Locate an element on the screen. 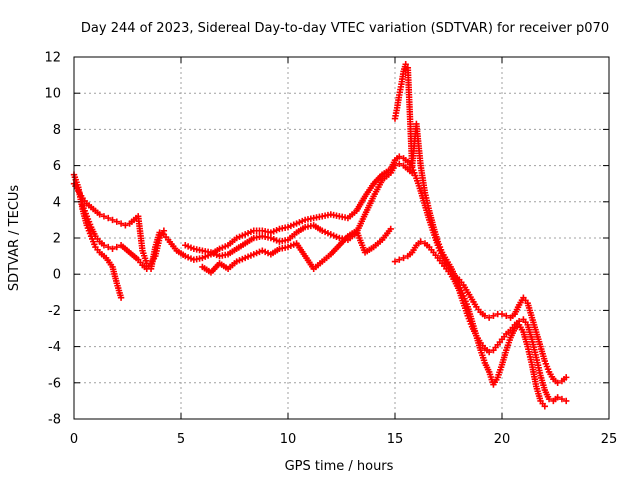  x-tick-label: 5 is located at coordinates (181, 439).